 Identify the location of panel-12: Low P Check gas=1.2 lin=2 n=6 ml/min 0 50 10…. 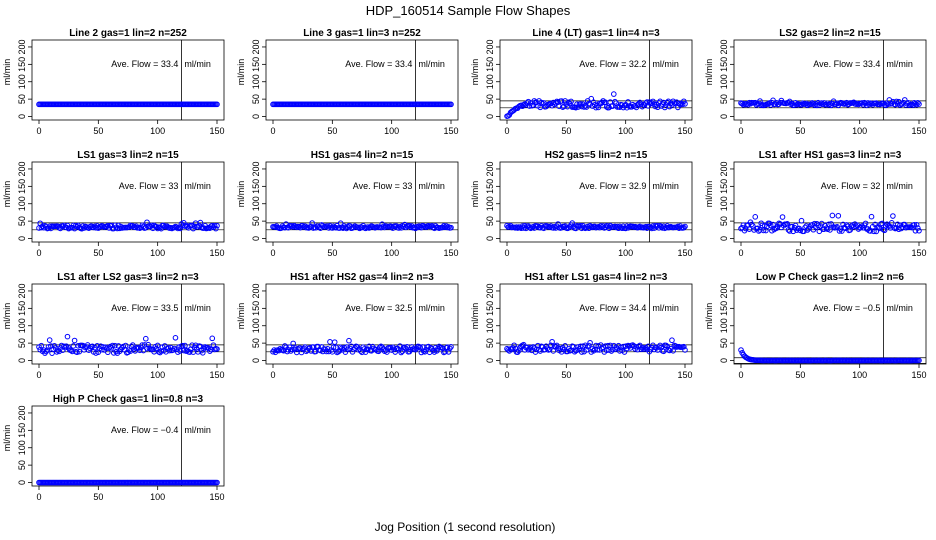
(815, 326).